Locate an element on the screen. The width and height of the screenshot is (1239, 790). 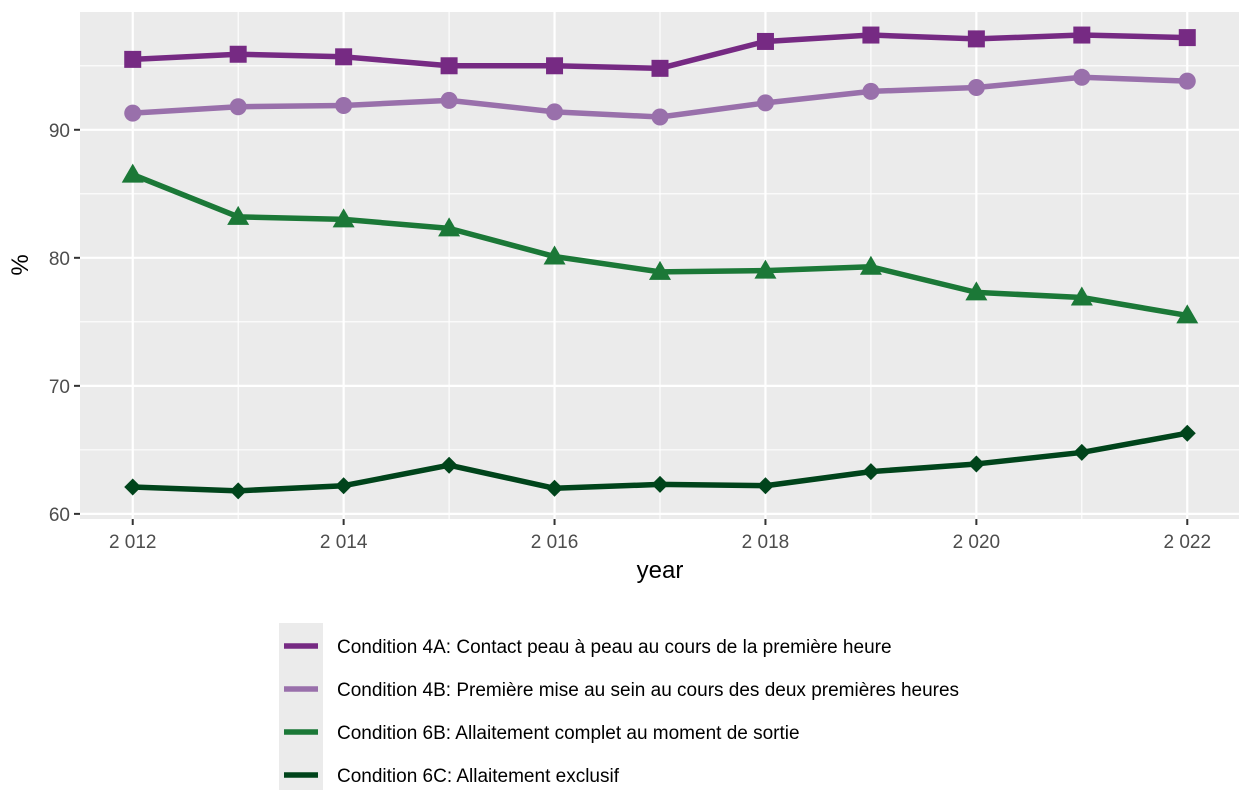
legend-label: Condition 6C: Allaitement exclusif is located at coordinates (478, 776).